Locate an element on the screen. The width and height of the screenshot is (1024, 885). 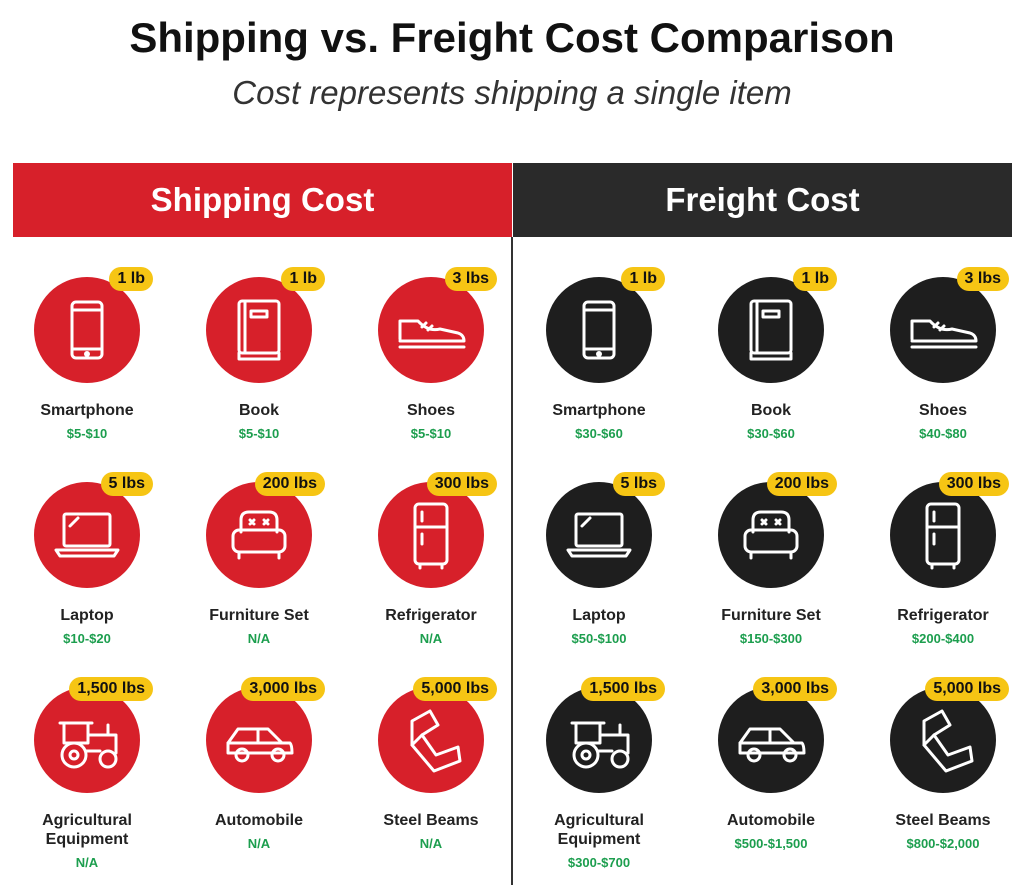
item-card: 5,000 lbs Steel Beams N/A is located at coordinates (431, 781).